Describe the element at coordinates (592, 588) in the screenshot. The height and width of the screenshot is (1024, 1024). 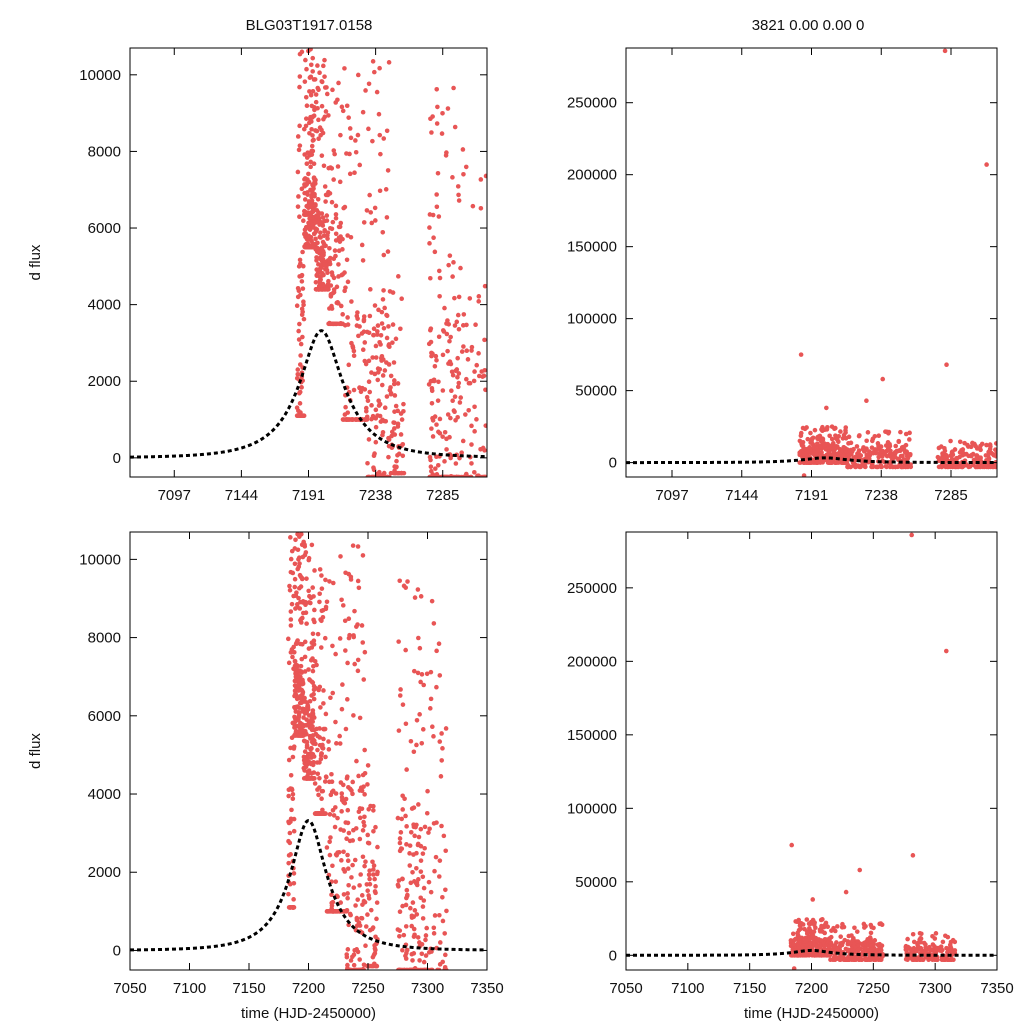
I see `y-tick-label: 250000` at that location.